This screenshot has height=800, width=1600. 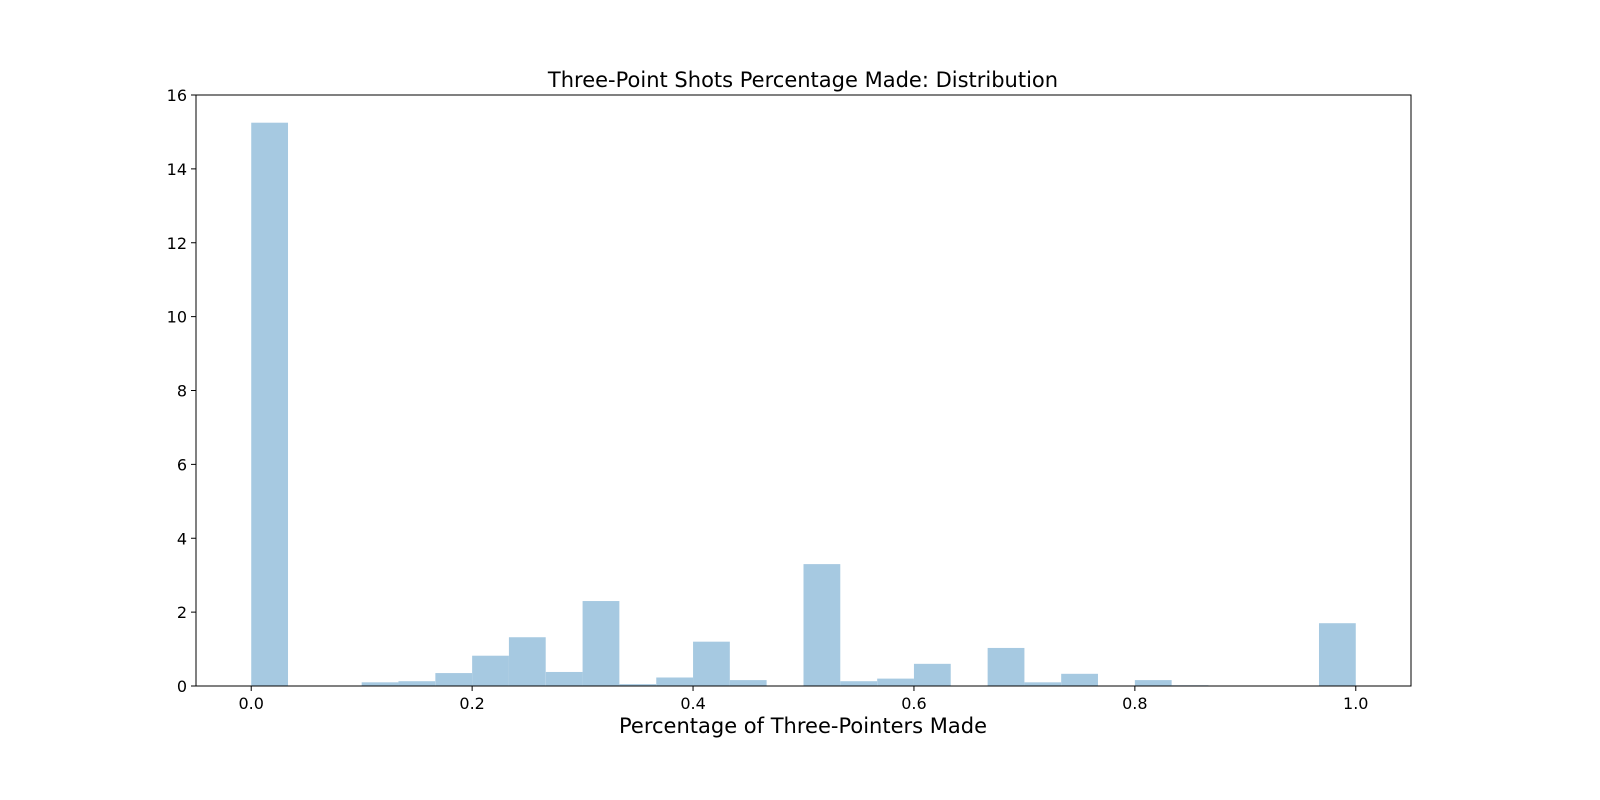 What do you see at coordinates (692, 703) in the screenshot?
I see `x-tick-label: 0.4` at bounding box center [692, 703].